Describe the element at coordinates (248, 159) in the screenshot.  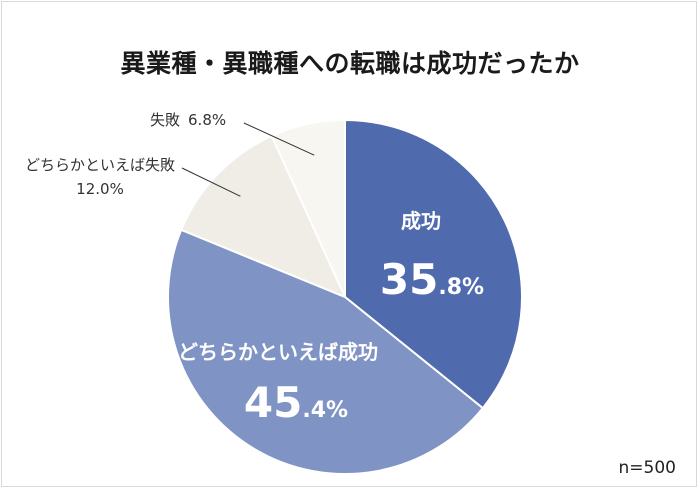
I see `leader-lines` at that location.